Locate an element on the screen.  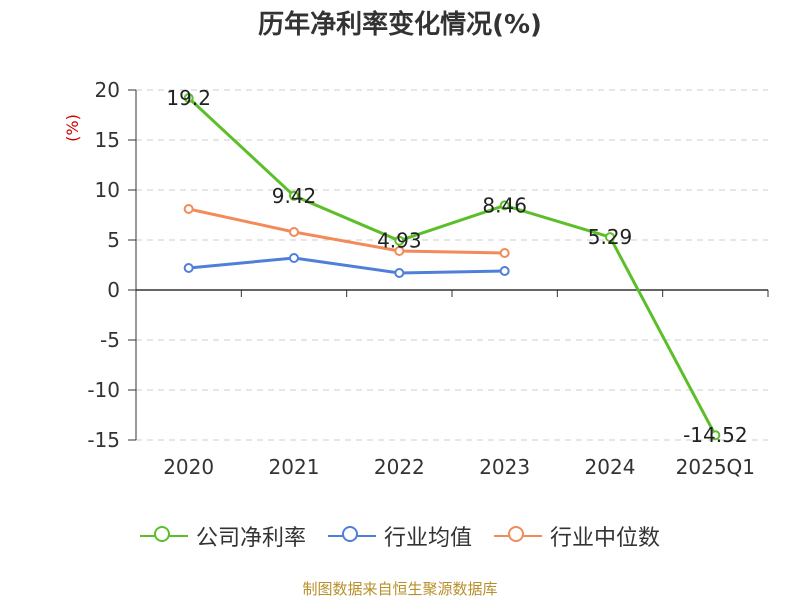
chart-title: 历年净利率变化情况(%) is located at coordinates (400, 25).